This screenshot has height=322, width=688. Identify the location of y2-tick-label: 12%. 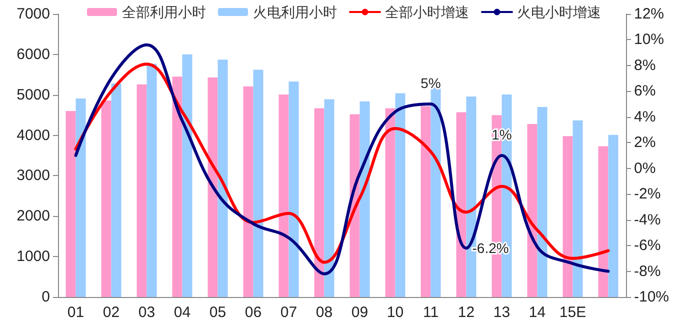
(649, 14).